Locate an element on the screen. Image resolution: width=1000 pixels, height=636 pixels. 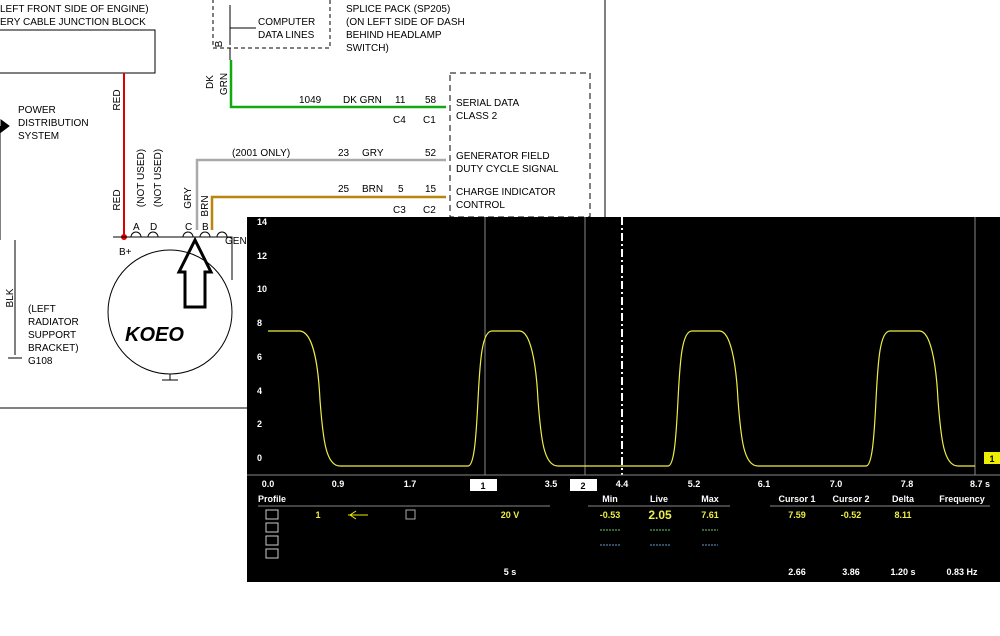
cursor-label: 2 is located at coordinates (582, 486).